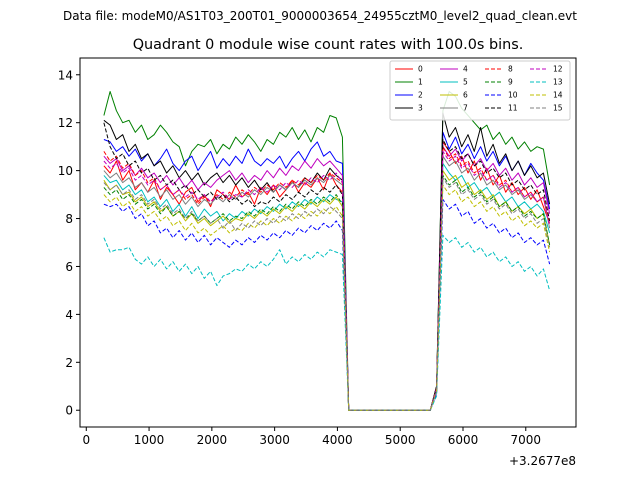 The height and width of the screenshot is (480, 640). What do you see at coordinates (510, 82) in the screenshot?
I see `legend-label-9: 9` at bounding box center [510, 82].